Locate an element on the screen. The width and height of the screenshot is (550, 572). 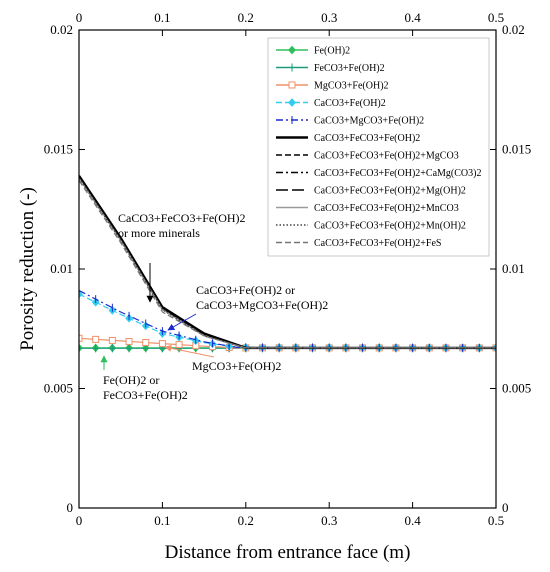
legend-entry: CaCO3+FeCO3+Fe(OH)2+MgCO3 is located at coordinates (367, 156).